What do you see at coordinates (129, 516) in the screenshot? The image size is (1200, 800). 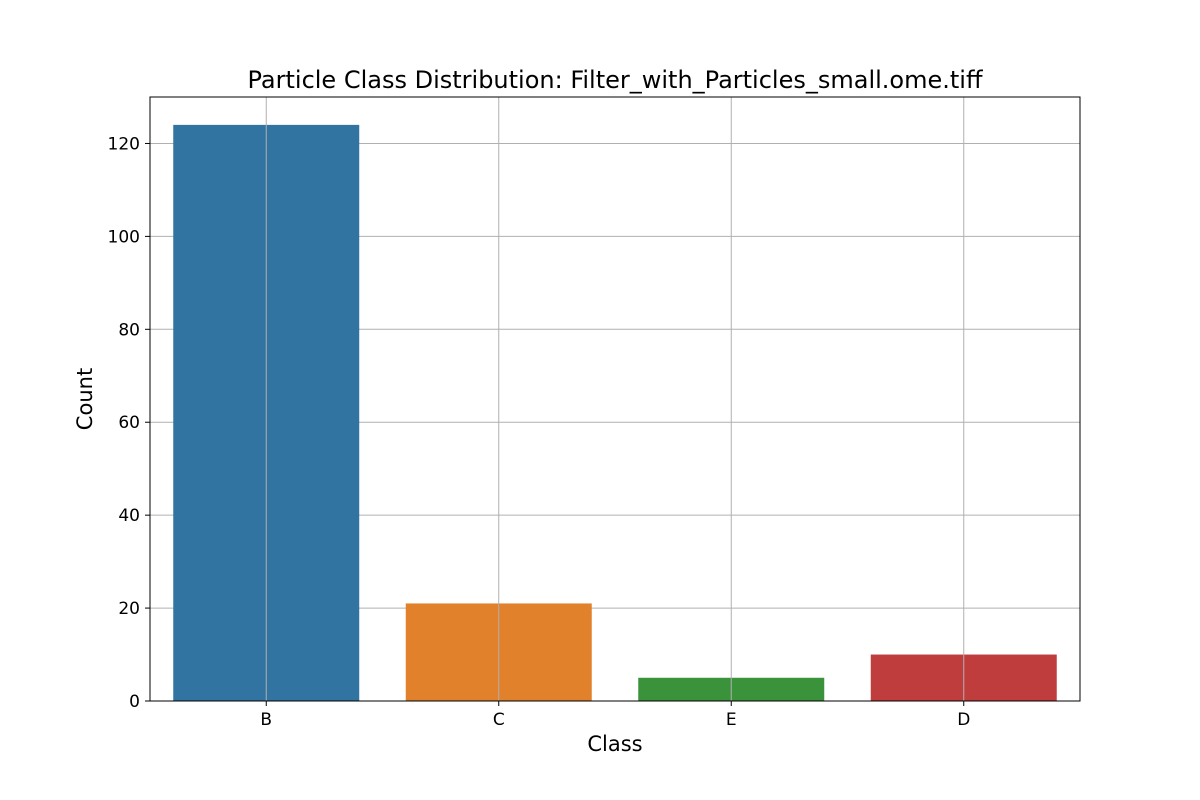 I see `y-tick-label: 40` at bounding box center [129, 516].